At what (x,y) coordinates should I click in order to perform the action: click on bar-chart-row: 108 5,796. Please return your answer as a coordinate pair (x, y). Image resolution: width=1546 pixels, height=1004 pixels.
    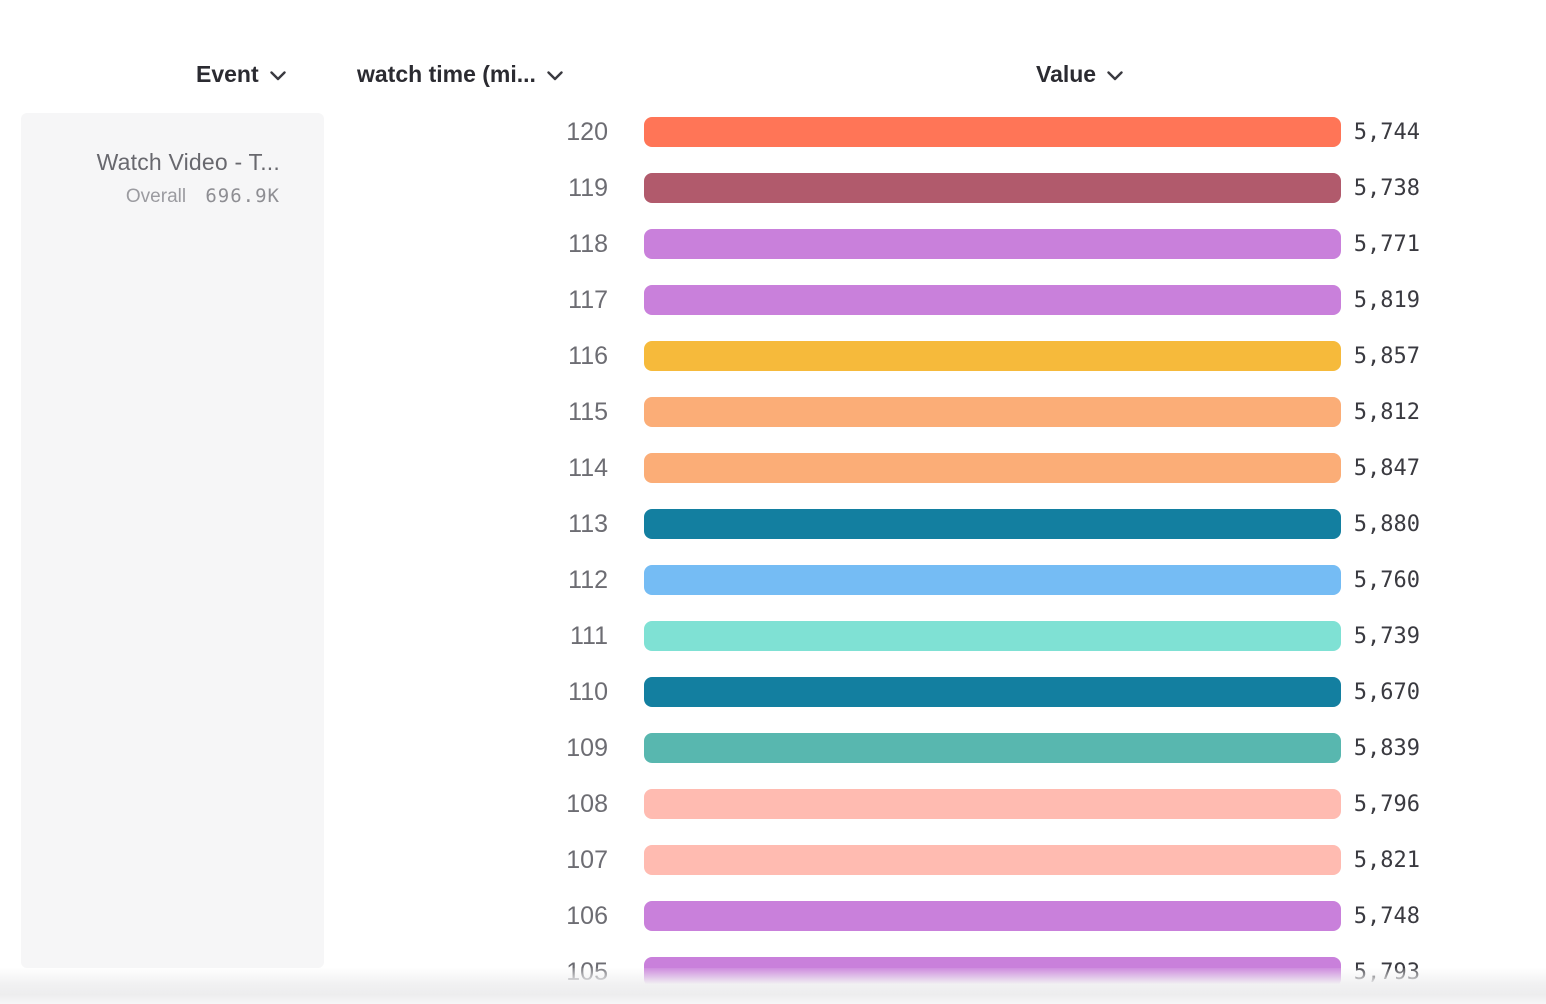
    Looking at the image, I should click on (943, 804).